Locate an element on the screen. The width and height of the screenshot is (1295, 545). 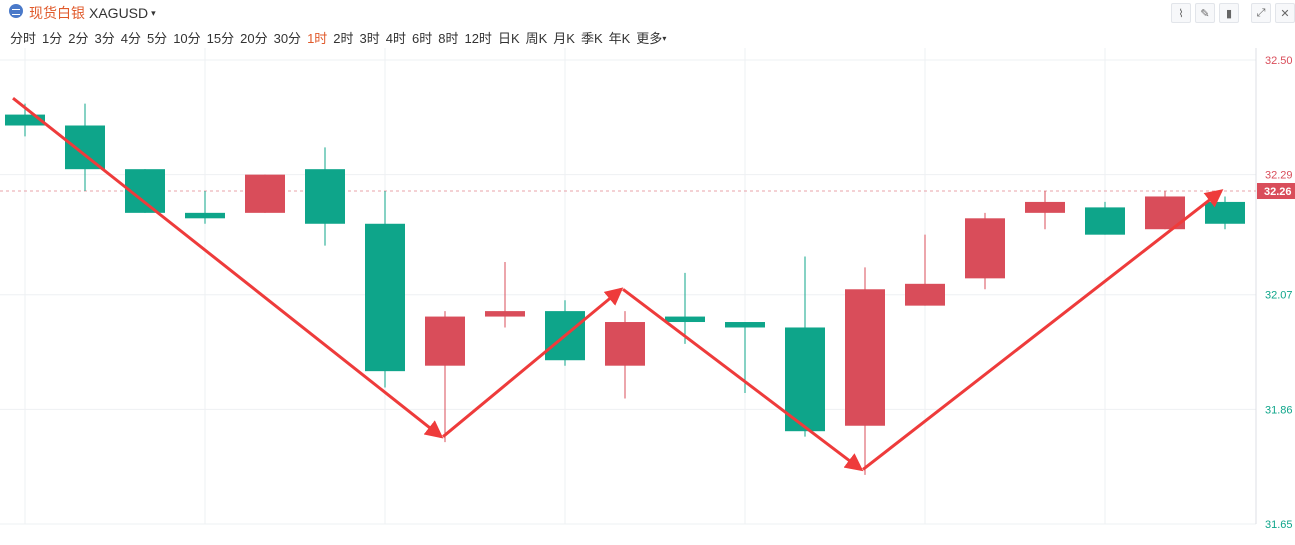
period-tab: 日K is located at coordinates (510, 37).